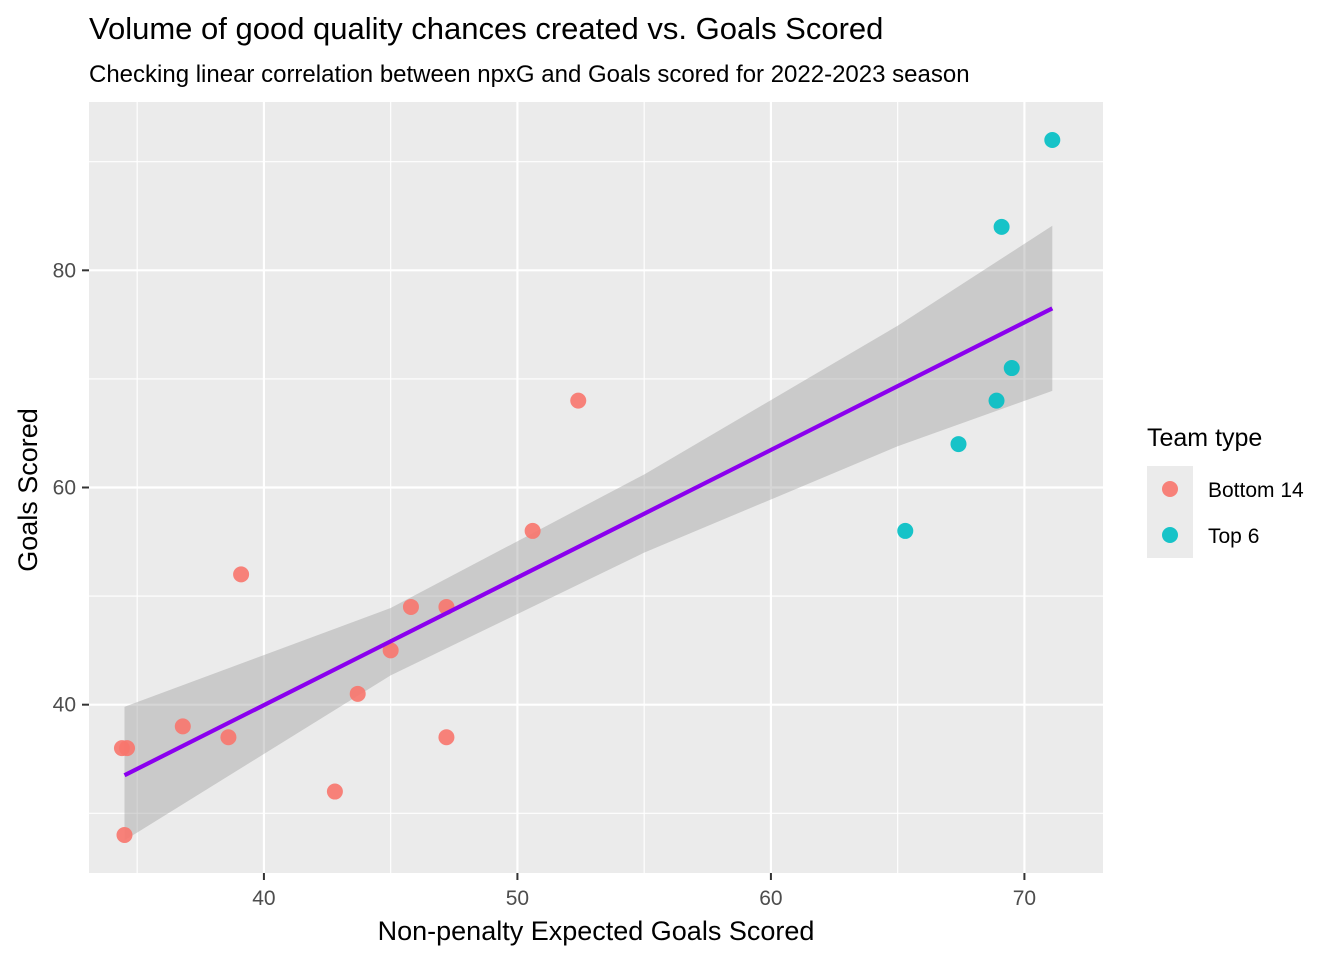 The height and width of the screenshot is (960, 1344). What do you see at coordinates (770, 898) in the screenshot?
I see `x-tick-label: 60` at bounding box center [770, 898].